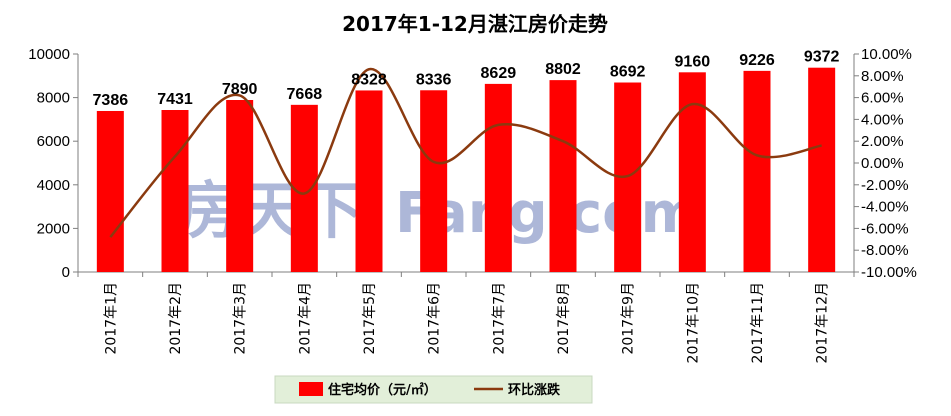 Image resolution: width=951 pixels, height=416 pixels. What do you see at coordinates (628, 72) in the screenshot?
I see `bar-data-label: 8692` at bounding box center [628, 72].